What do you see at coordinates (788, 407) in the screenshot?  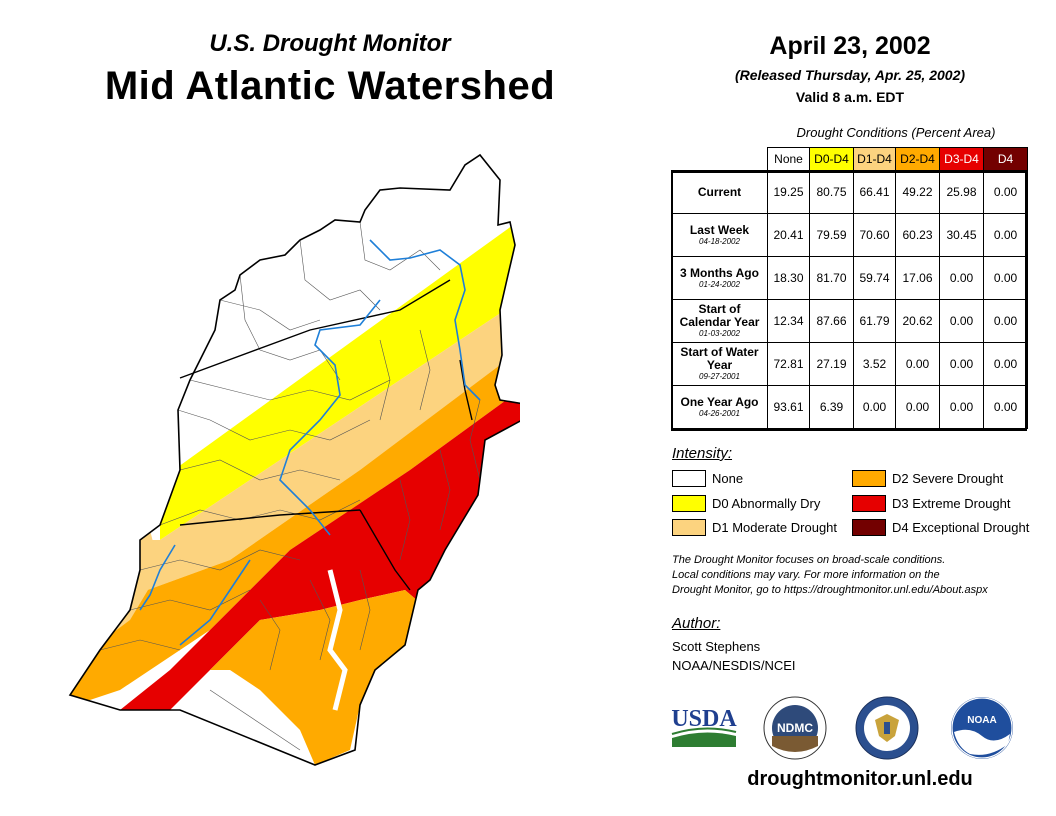 I see `table-cell: 93.61` at bounding box center [788, 407].